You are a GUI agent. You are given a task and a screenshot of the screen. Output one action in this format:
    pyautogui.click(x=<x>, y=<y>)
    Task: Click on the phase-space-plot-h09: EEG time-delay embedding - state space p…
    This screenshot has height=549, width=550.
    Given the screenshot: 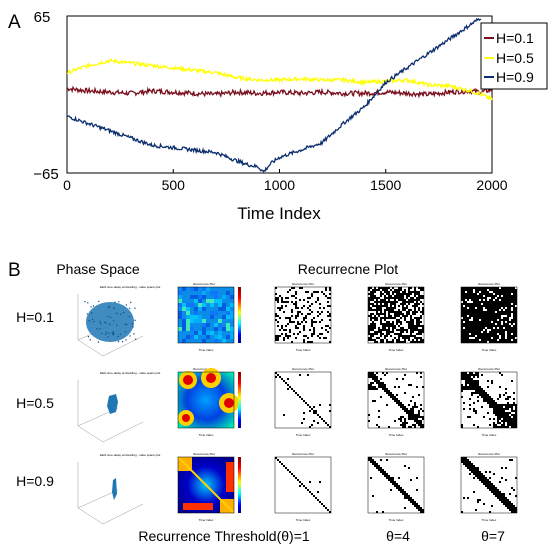 What is the action you would take?
    pyautogui.click(x=119, y=489)
    